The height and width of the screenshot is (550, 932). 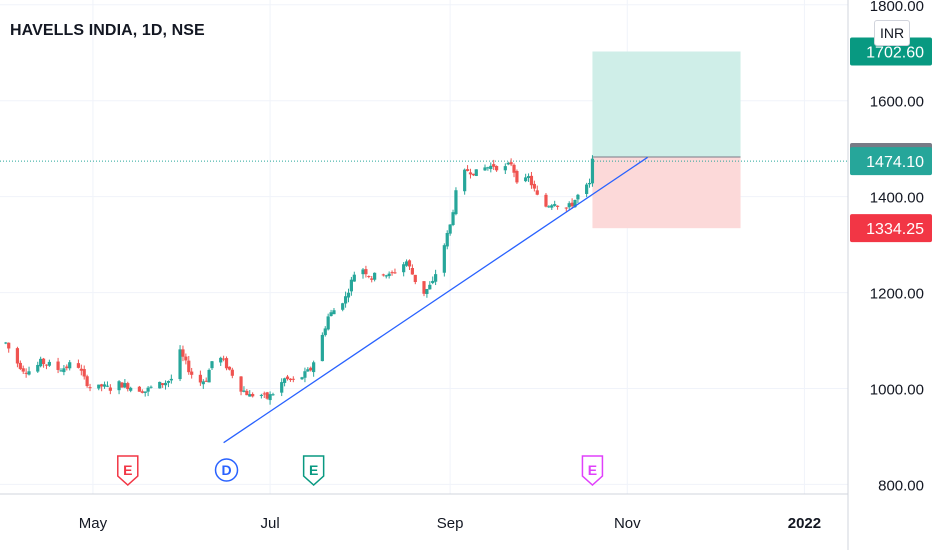 What do you see at coordinates (892, 33) in the screenshot?
I see `currency-badge: INR` at bounding box center [892, 33].